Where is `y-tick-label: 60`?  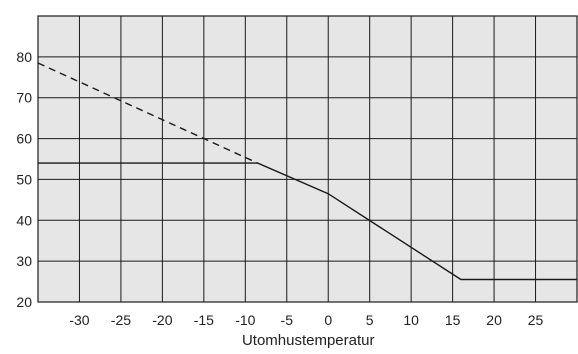 y-tick-label: 60 is located at coordinates (24, 139).